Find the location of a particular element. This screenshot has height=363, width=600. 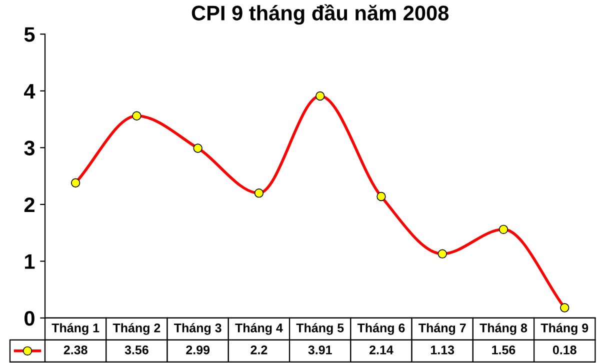

data-label: 1.13 is located at coordinates (442, 349).